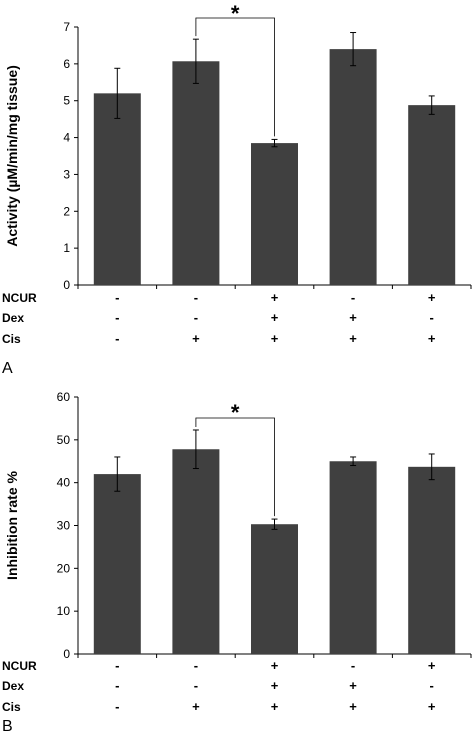 The image size is (474, 739). What do you see at coordinates (66, 138) in the screenshot?
I see `y-tick-label: 4` at bounding box center [66, 138].